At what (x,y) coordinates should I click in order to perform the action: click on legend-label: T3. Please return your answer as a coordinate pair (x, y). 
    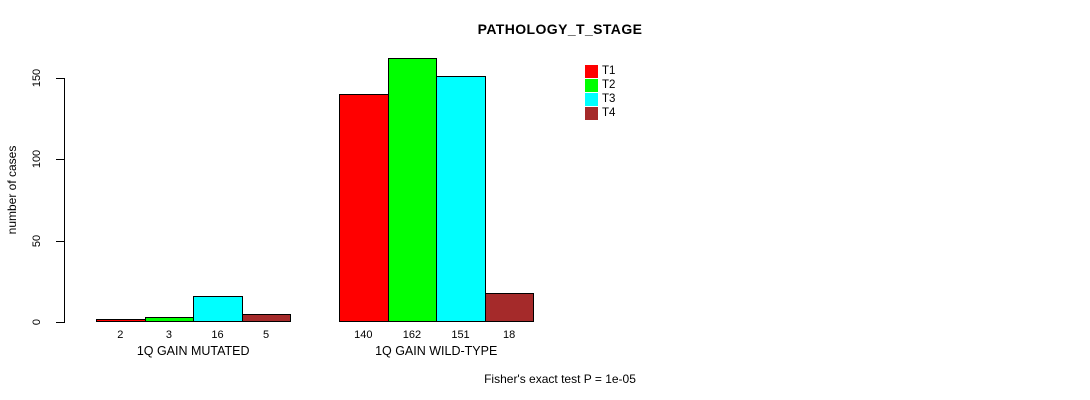
    Looking at the image, I should click on (609, 99).